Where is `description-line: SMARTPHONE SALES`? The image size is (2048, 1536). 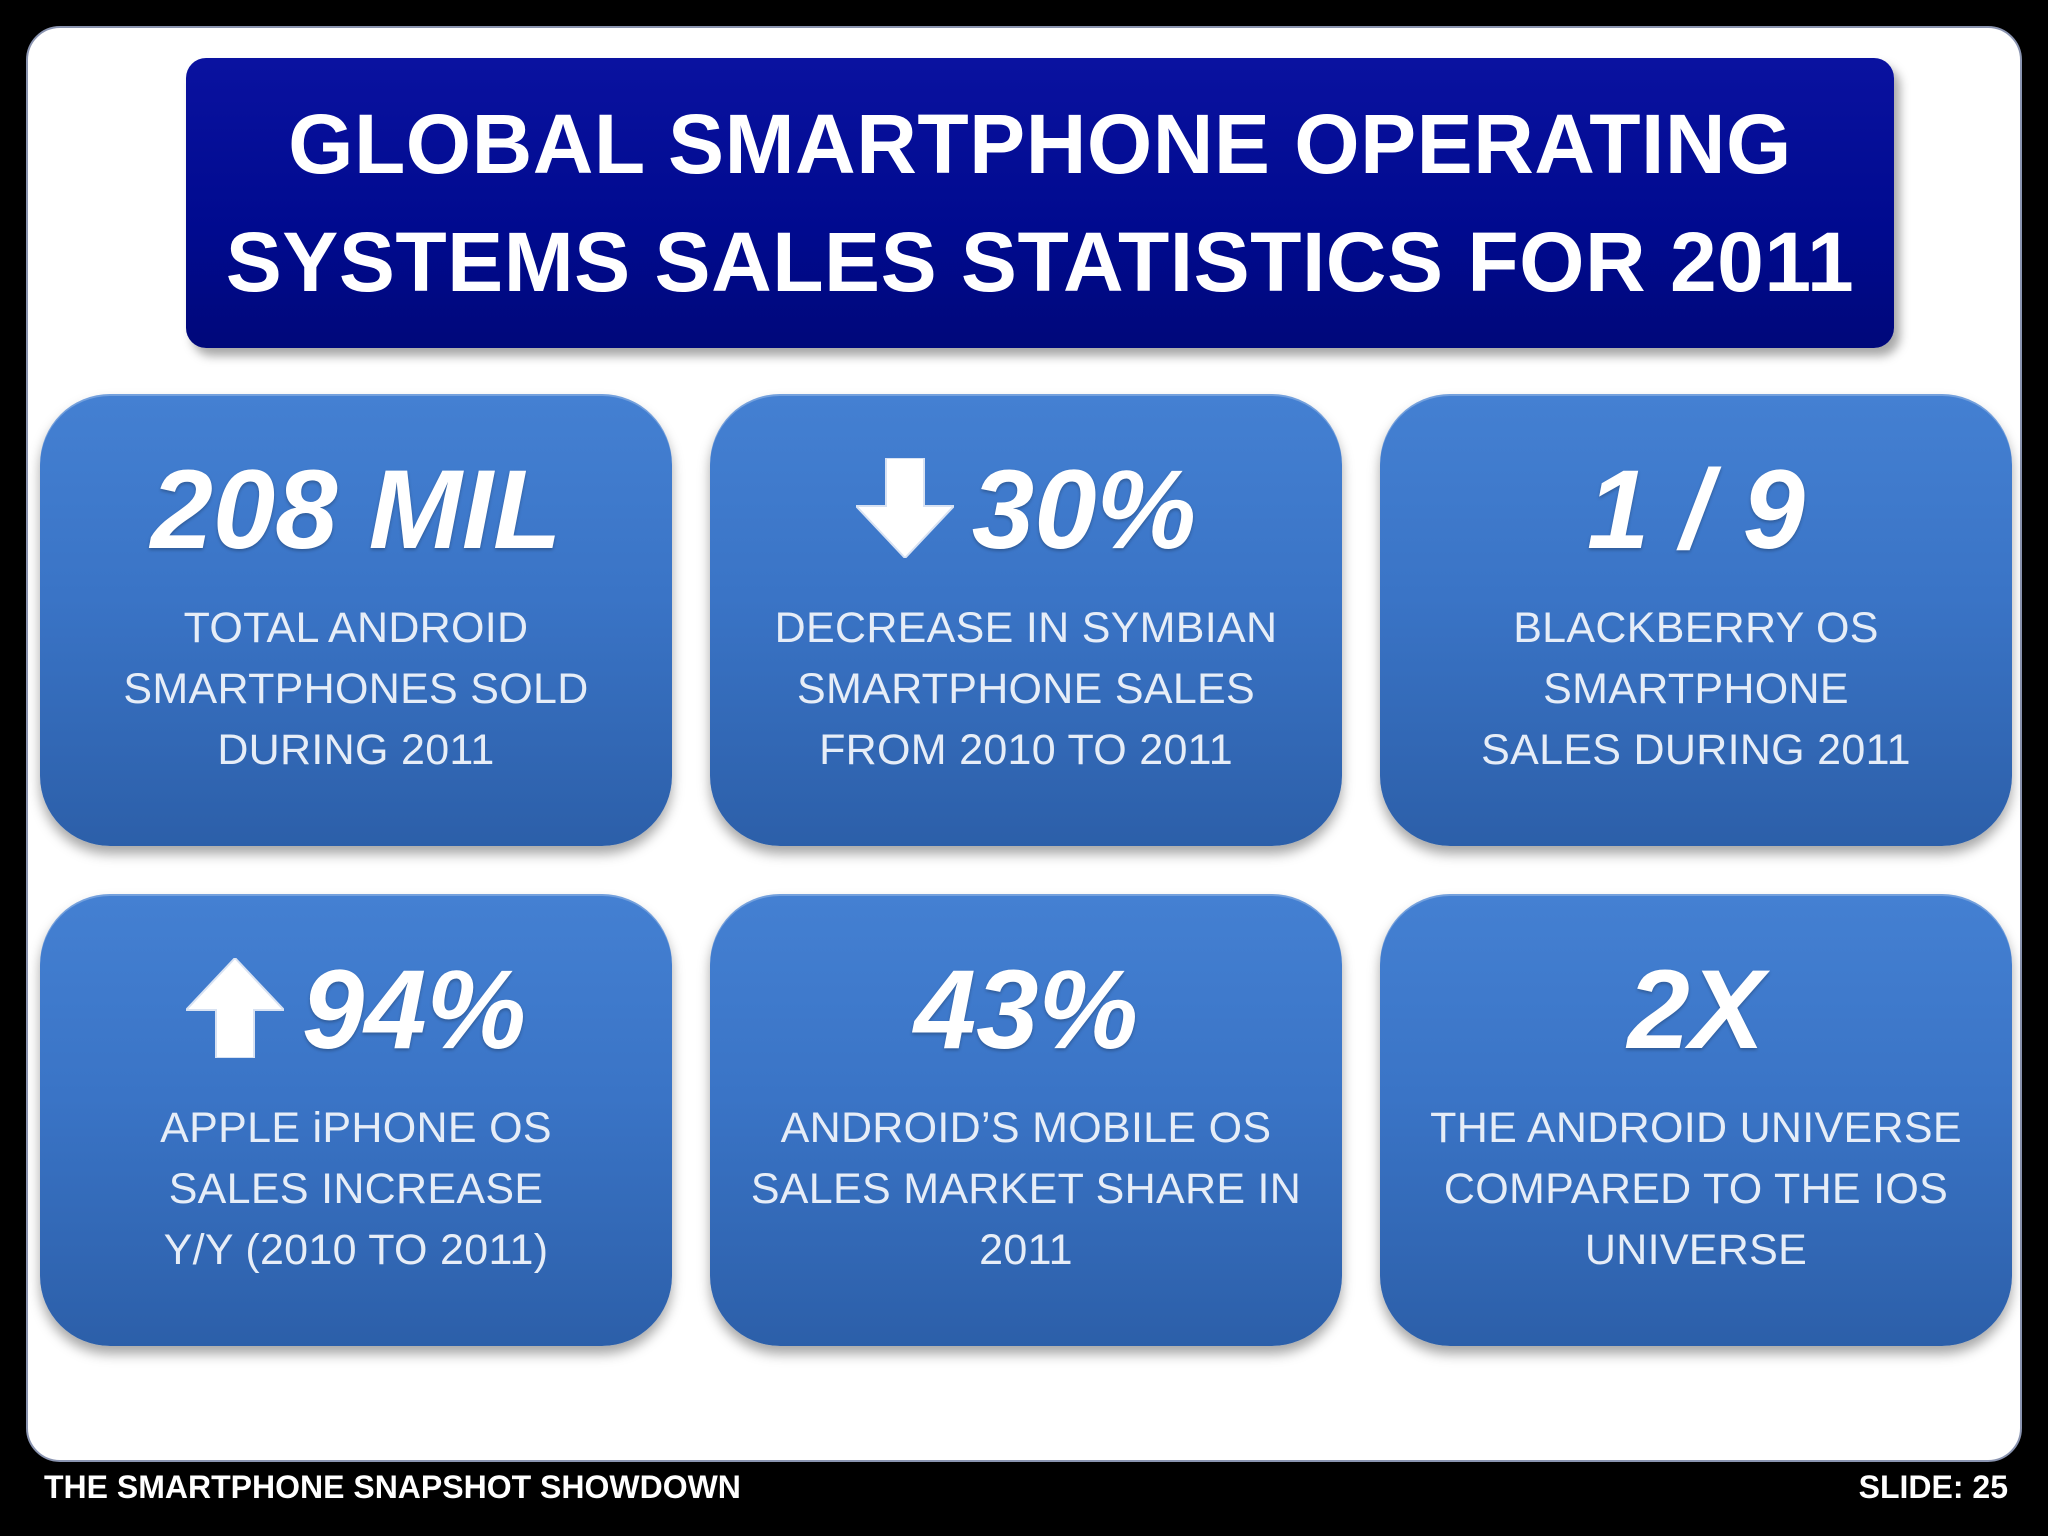 description-line: SMARTPHONE SALES is located at coordinates (1026, 689).